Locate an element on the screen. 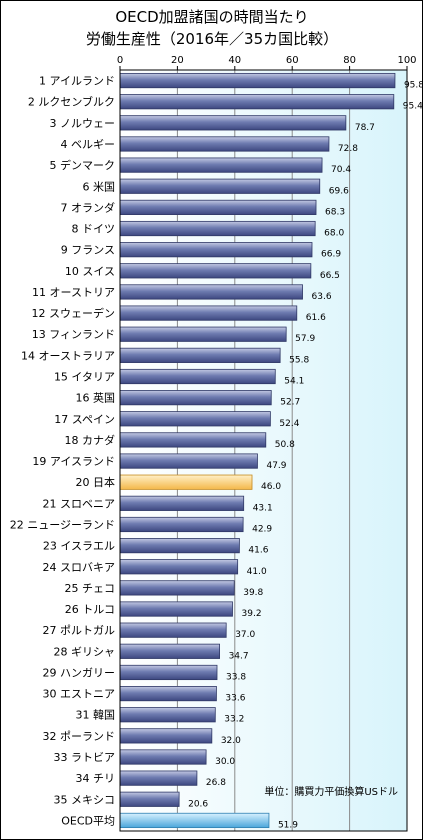 The image size is (423, 840). data-label: 41.6 is located at coordinates (258, 551).